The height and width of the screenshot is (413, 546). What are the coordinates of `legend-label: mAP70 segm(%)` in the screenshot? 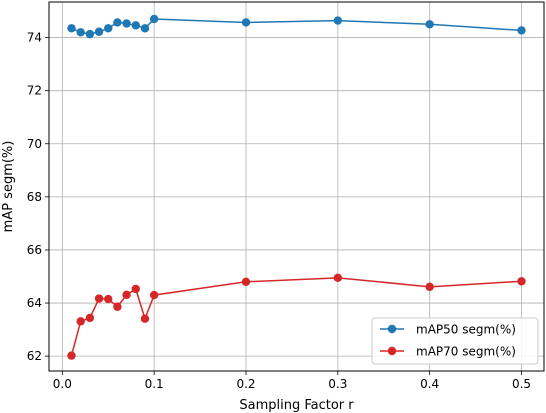 It's located at (466, 352).